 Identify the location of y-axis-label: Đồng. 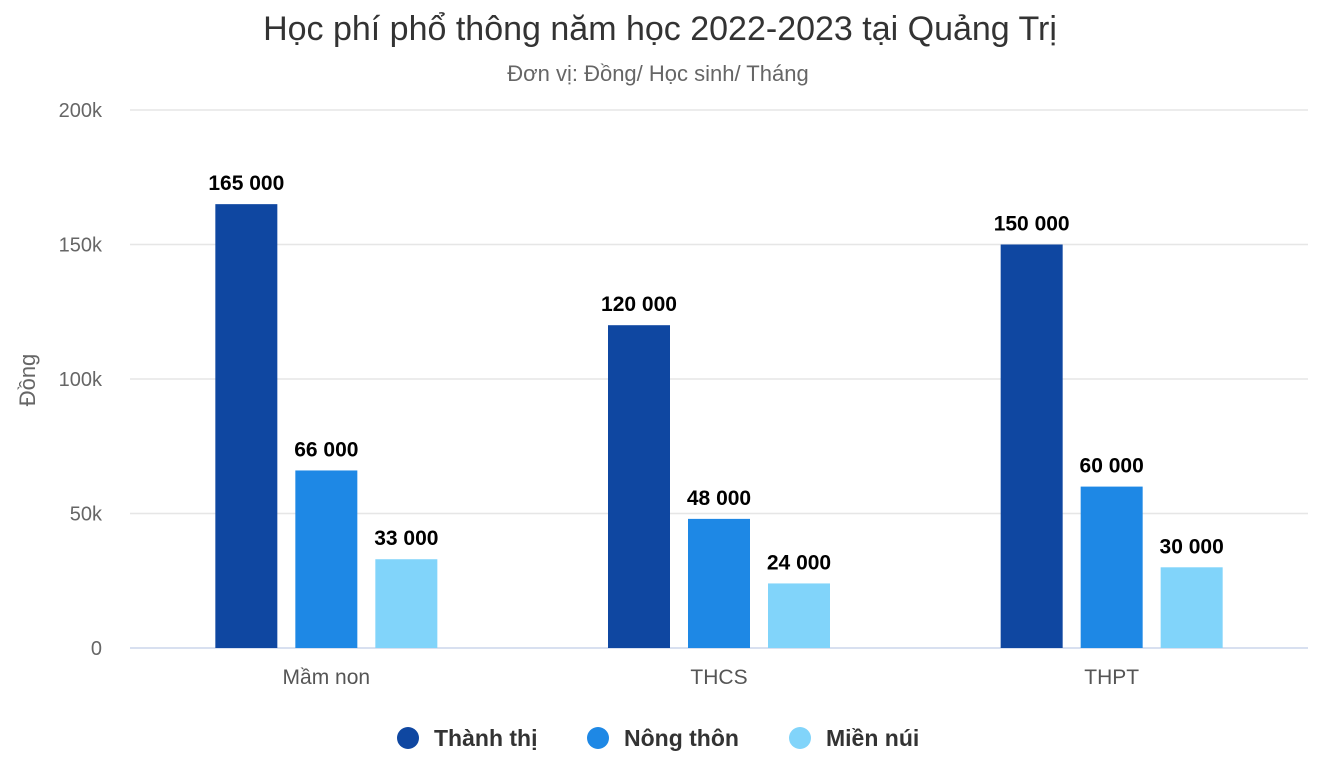
(27, 380).